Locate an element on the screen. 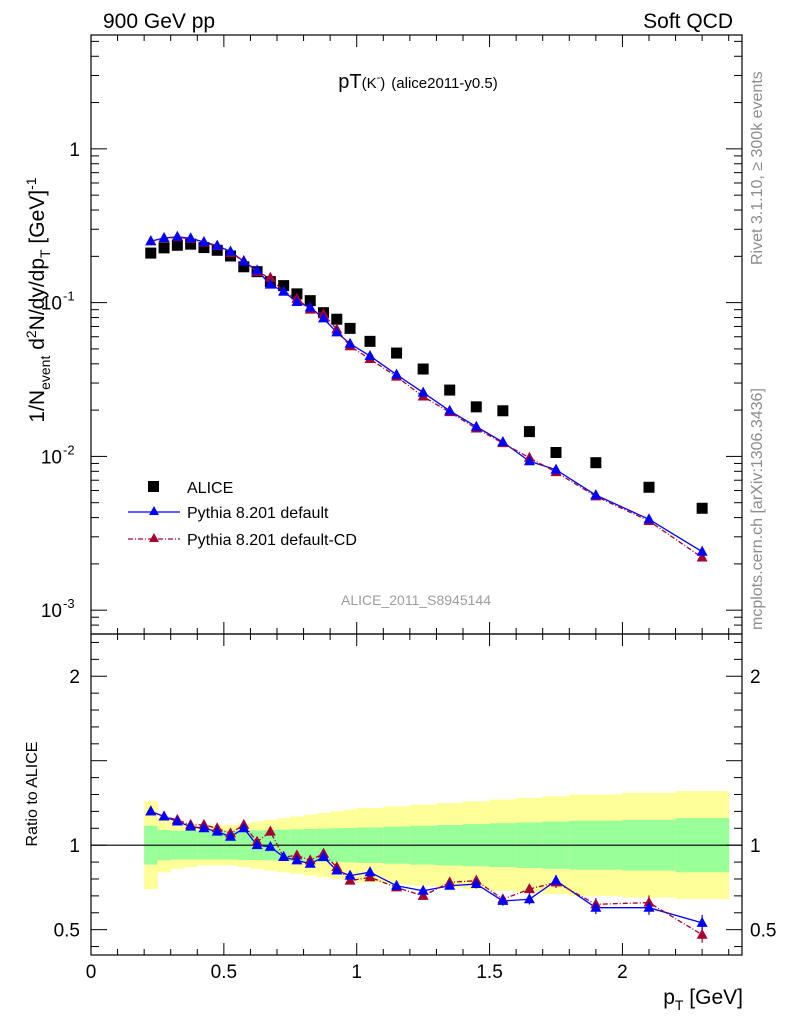 The image size is (786, 1024). legend-label-pythia-cd: Pythia 8.201 default-CD is located at coordinates (272, 540).